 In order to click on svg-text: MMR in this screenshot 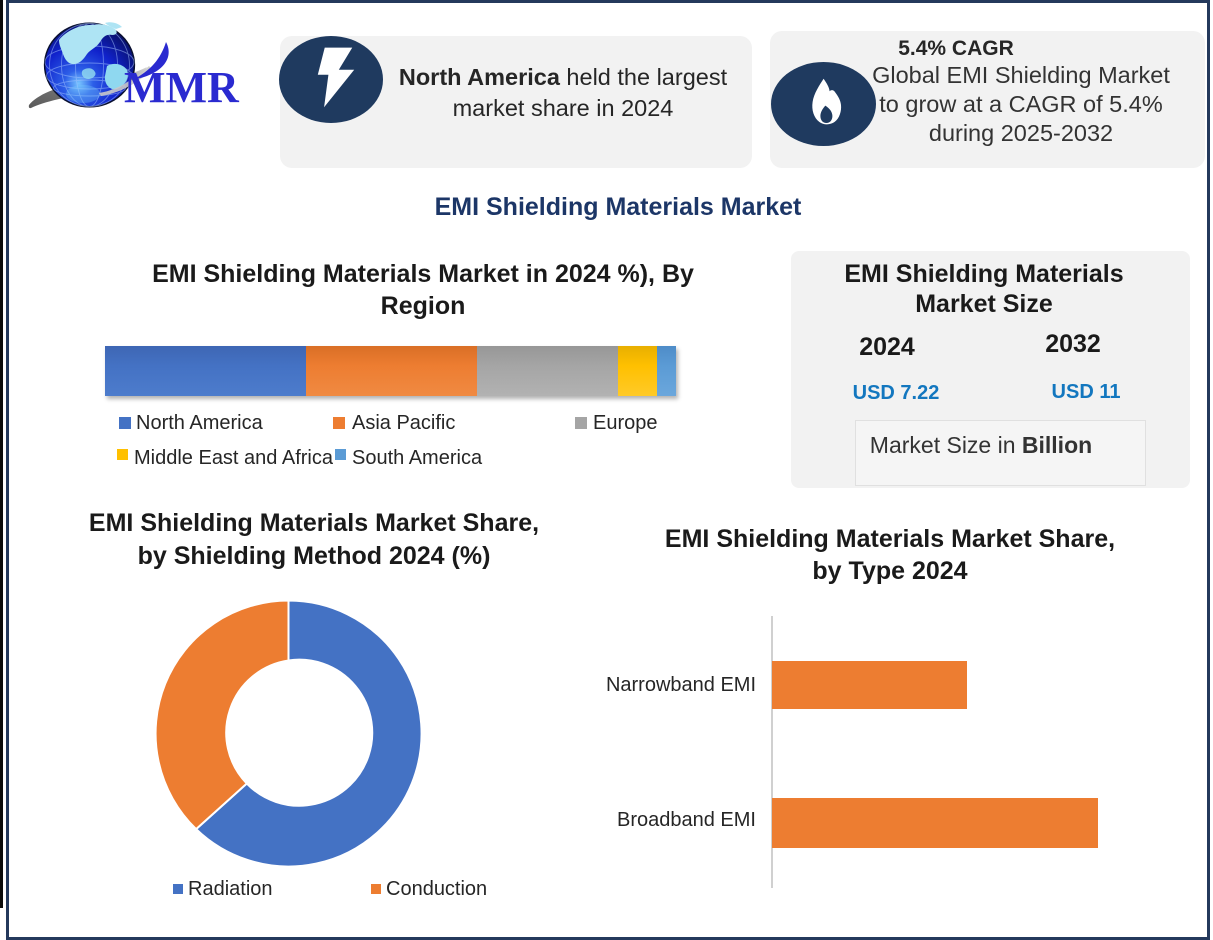, I will do `click(182, 87)`.